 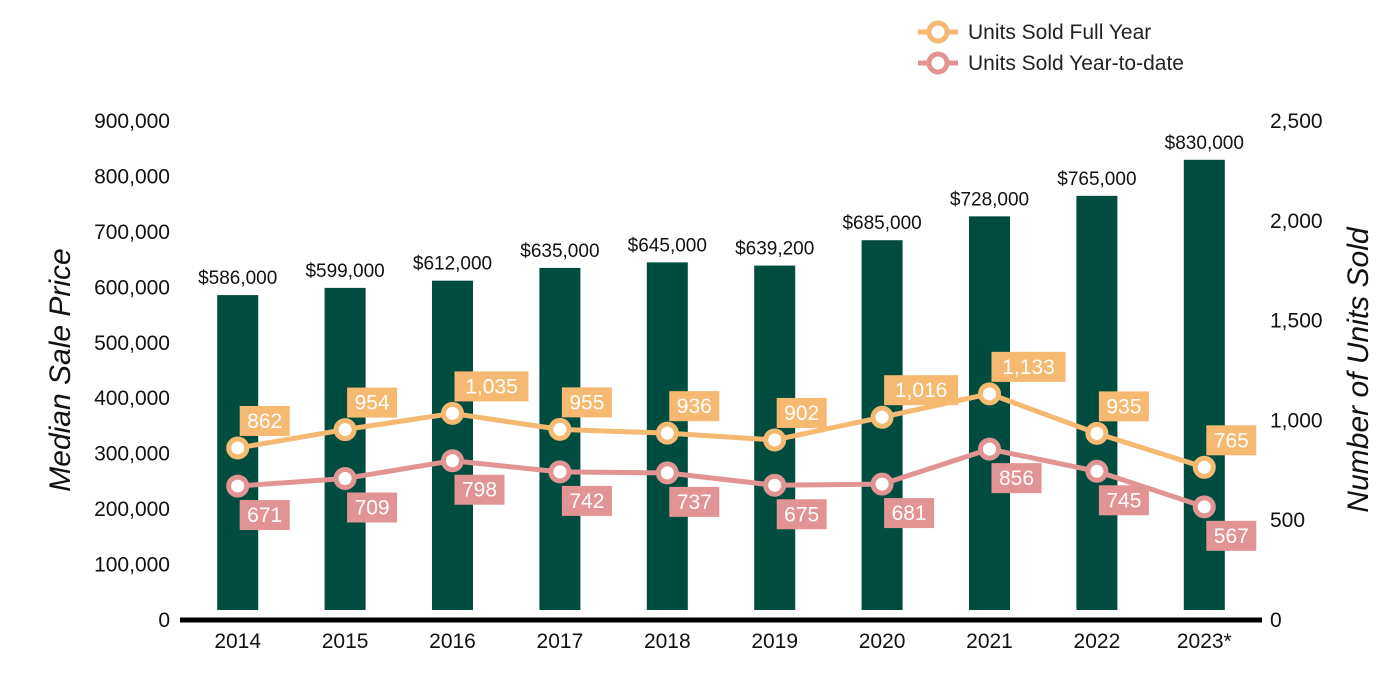 What do you see at coordinates (60, 369) in the screenshot?
I see `left-axis-title: Median Sale Price` at bounding box center [60, 369].